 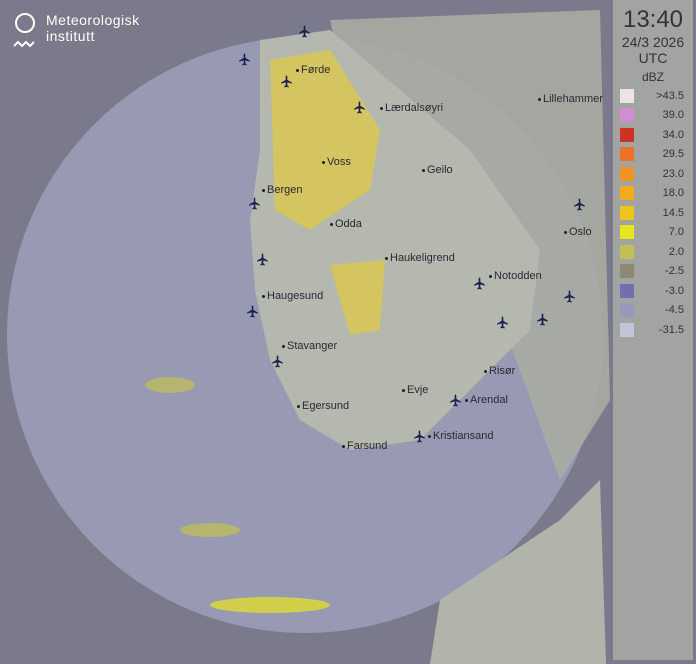 What do you see at coordinates (437, 170) in the screenshot?
I see `city-label: Geilo` at bounding box center [437, 170].